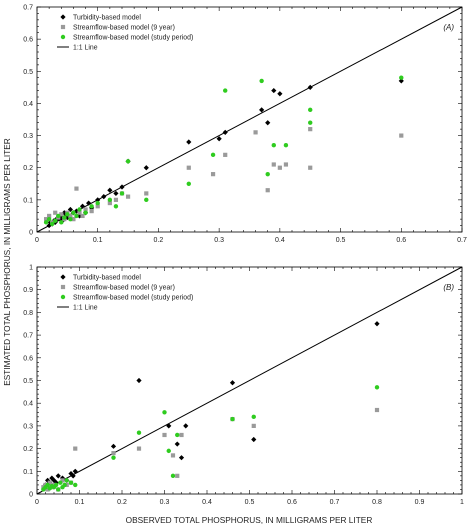  Describe the element at coordinates (31, 233) in the screenshot. I see `y-tick-label: 0` at that location.